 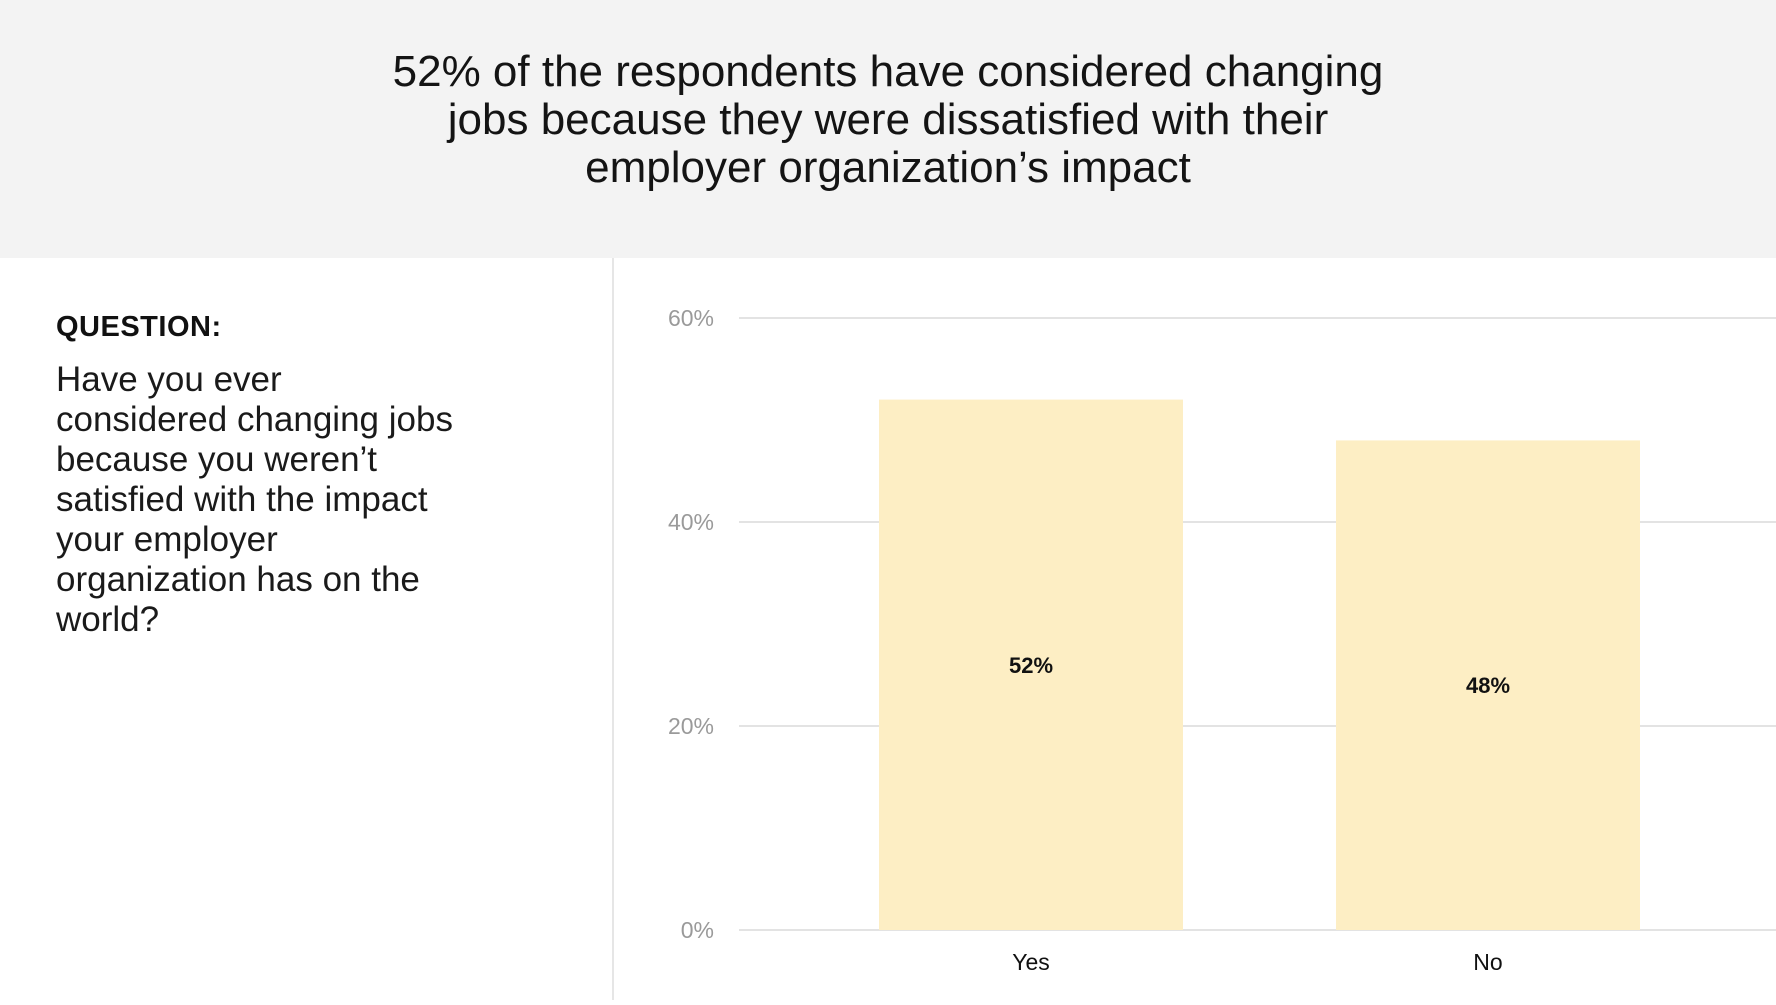 What do you see at coordinates (691, 726) in the screenshot?
I see `y-tick-label: 20%` at bounding box center [691, 726].